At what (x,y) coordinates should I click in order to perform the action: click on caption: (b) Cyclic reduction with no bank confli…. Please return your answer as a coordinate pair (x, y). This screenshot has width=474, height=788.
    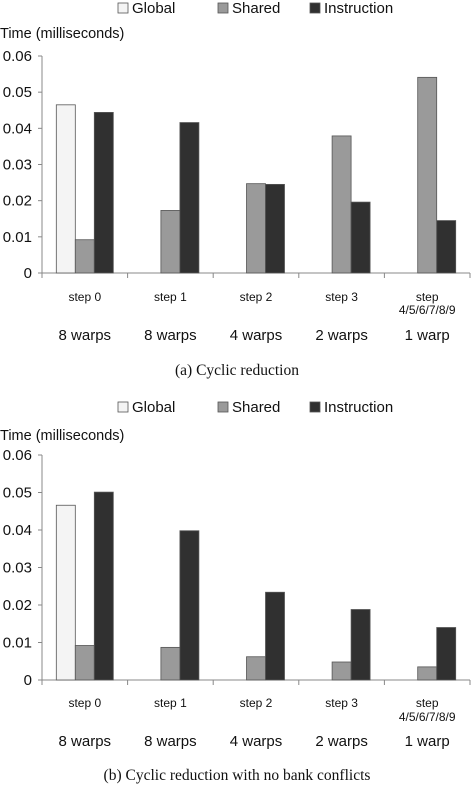
    Looking at the image, I should click on (237, 775).